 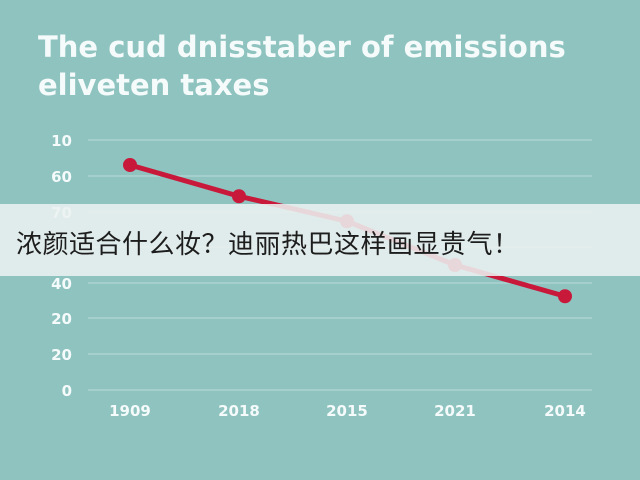 I want to click on x-tick-label: 2015, so click(x=347, y=411).